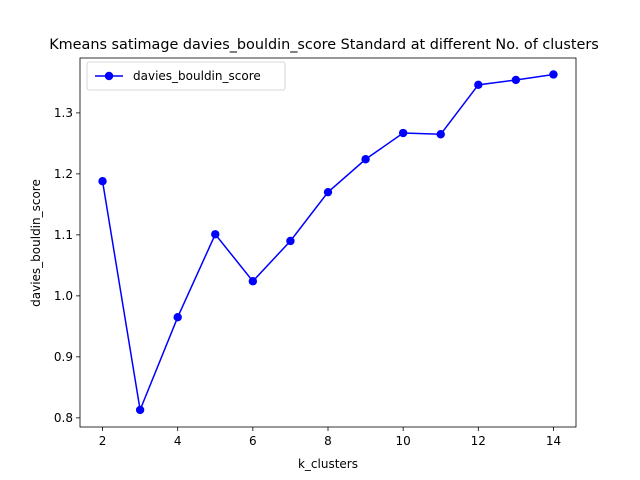 This screenshot has width=640, height=480. What do you see at coordinates (328, 441) in the screenshot?
I see `x-tick-label: 8` at bounding box center [328, 441].